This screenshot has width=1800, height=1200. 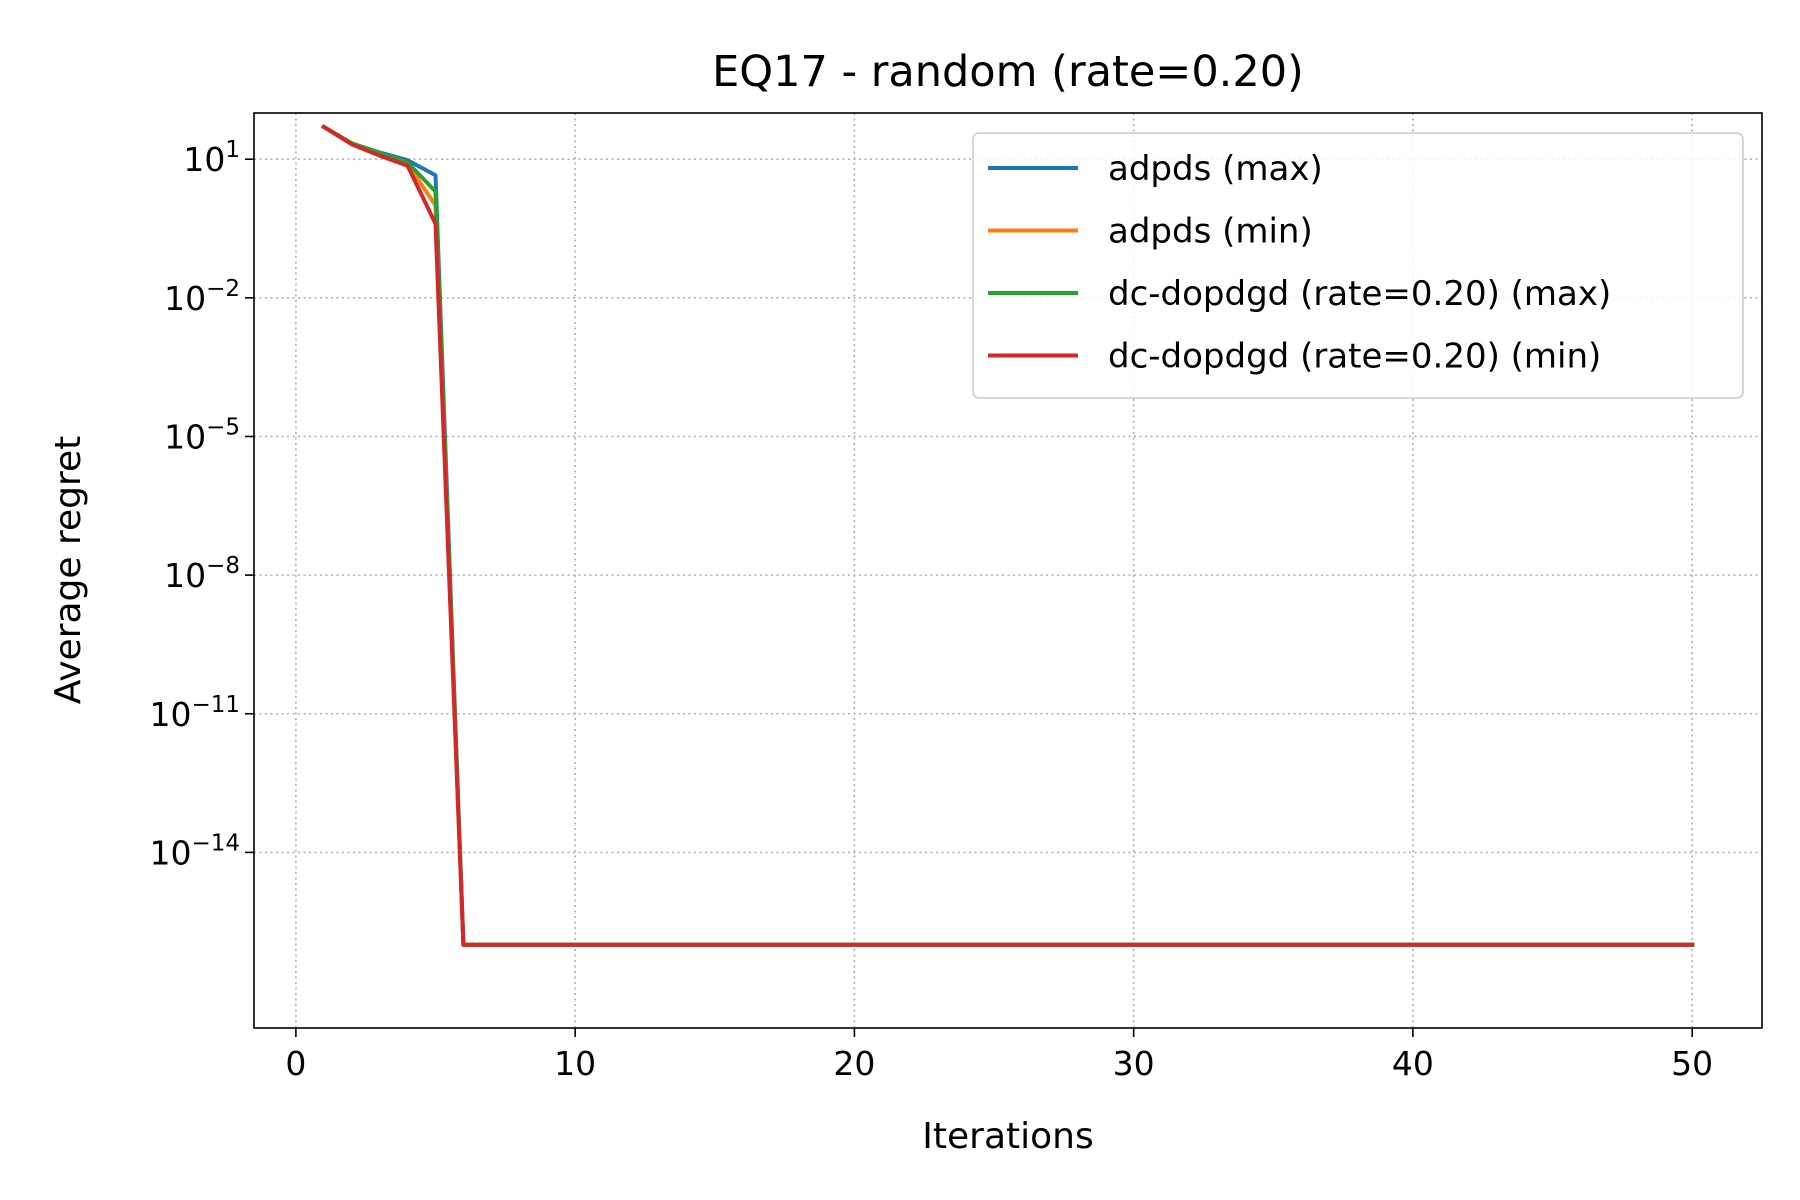 I want to click on y-tick-label: 10⁻⁸, so click(x=202, y=574).